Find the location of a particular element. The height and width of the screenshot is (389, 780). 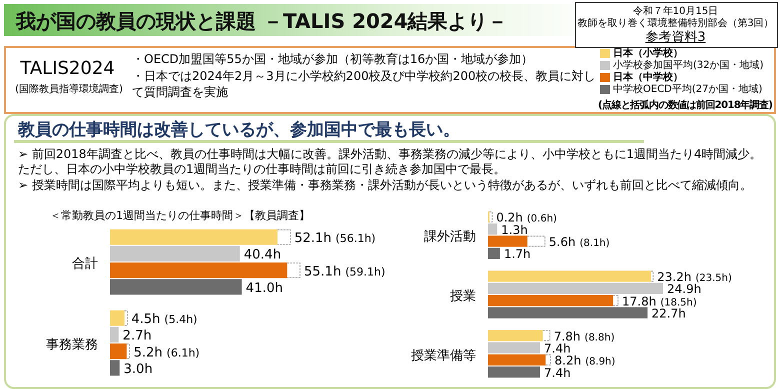

data-label: 3.0h is located at coordinates (138, 369).